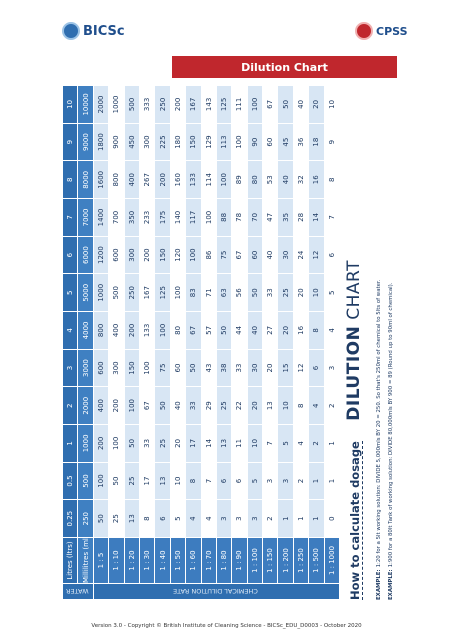 This screenshot has width=453, height=640. I want to click on header-cell: 7, so click(70, 217).